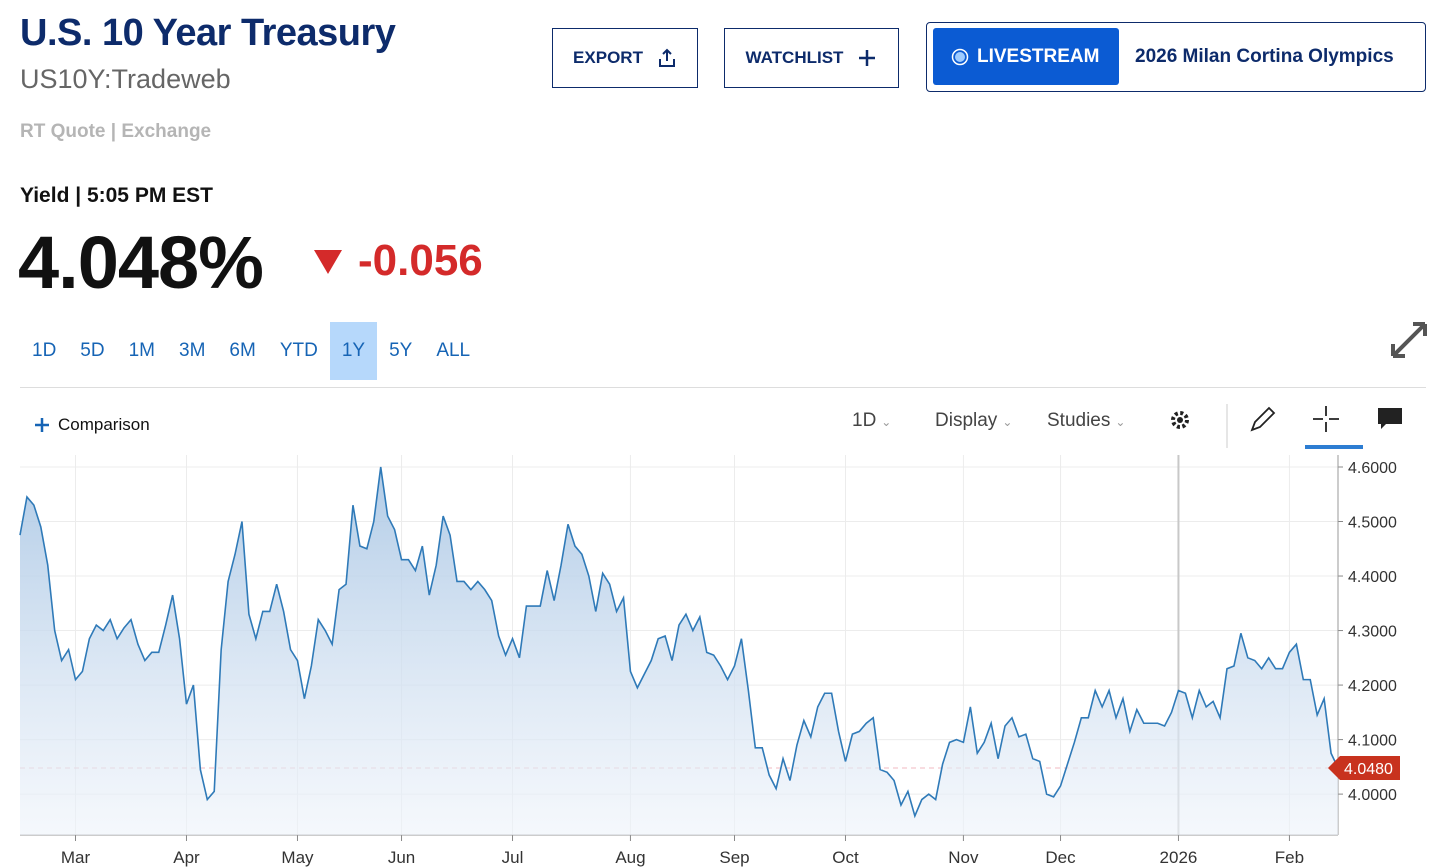 This screenshot has height=867, width=1456. Describe the element at coordinates (1060, 857) in the screenshot. I see `x-tick-label: Dec` at that location.